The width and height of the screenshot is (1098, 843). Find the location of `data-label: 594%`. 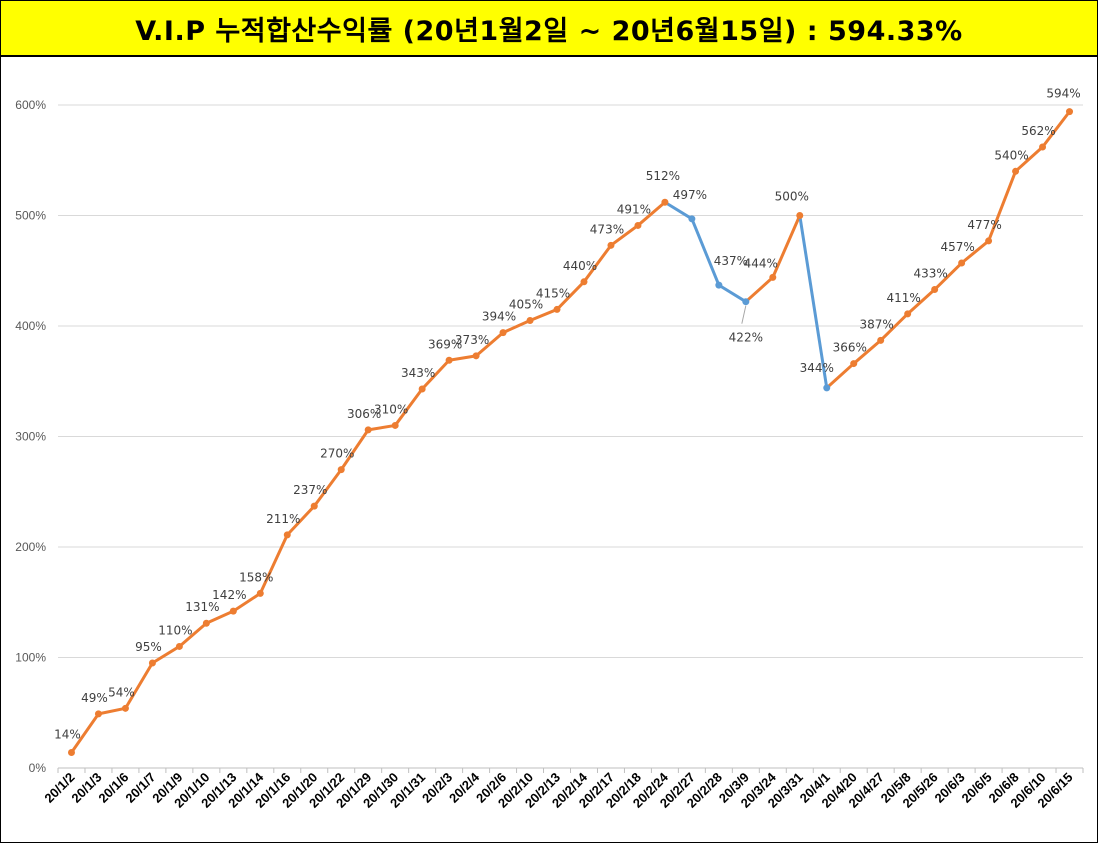

data-label: 594% is located at coordinates (1063, 94).